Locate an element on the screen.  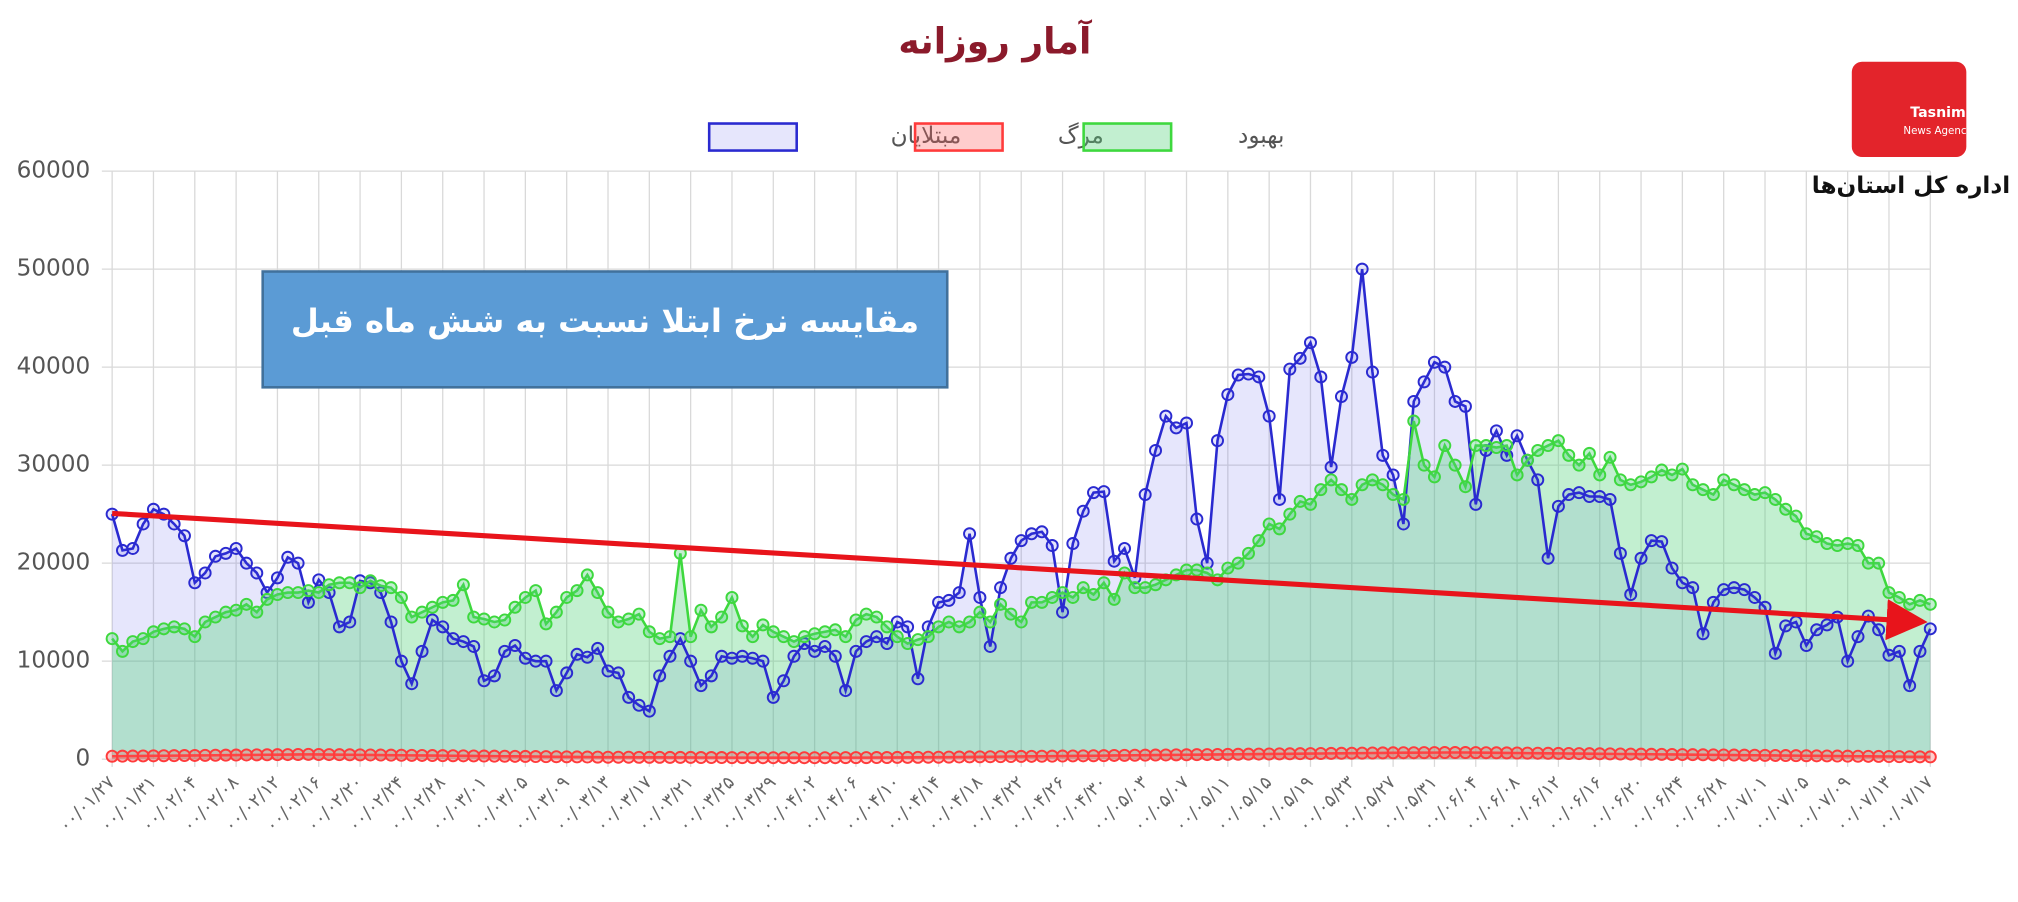
annotation-text: مقایسه نرخ ابتلا نسبت به شش ماه قبل is located at coordinates (605, 321).